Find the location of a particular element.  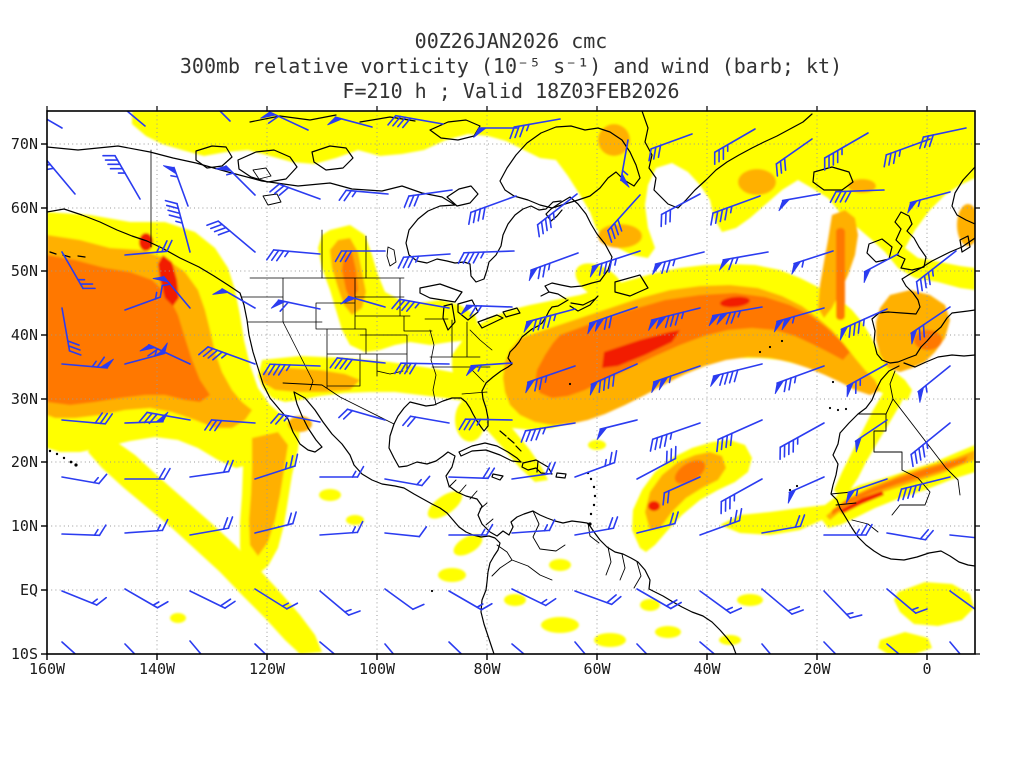

lat-label-EQ: EQ is located at coordinates (29, 590).